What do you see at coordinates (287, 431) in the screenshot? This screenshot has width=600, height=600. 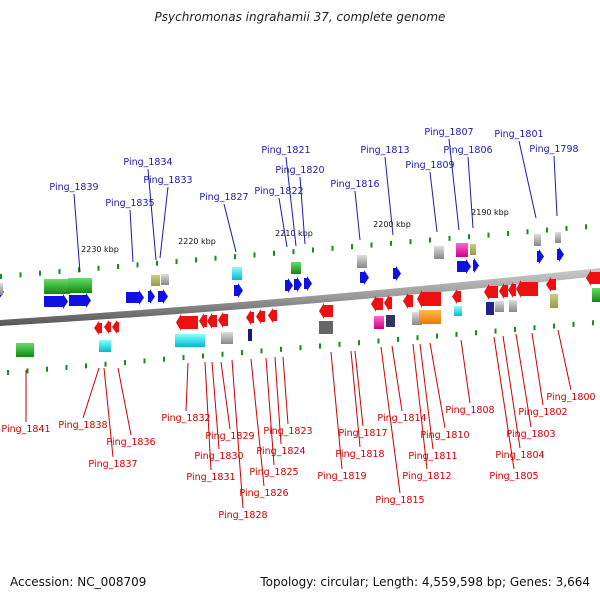 I see `gene-label: Ping_1823` at bounding box center [287, 431].